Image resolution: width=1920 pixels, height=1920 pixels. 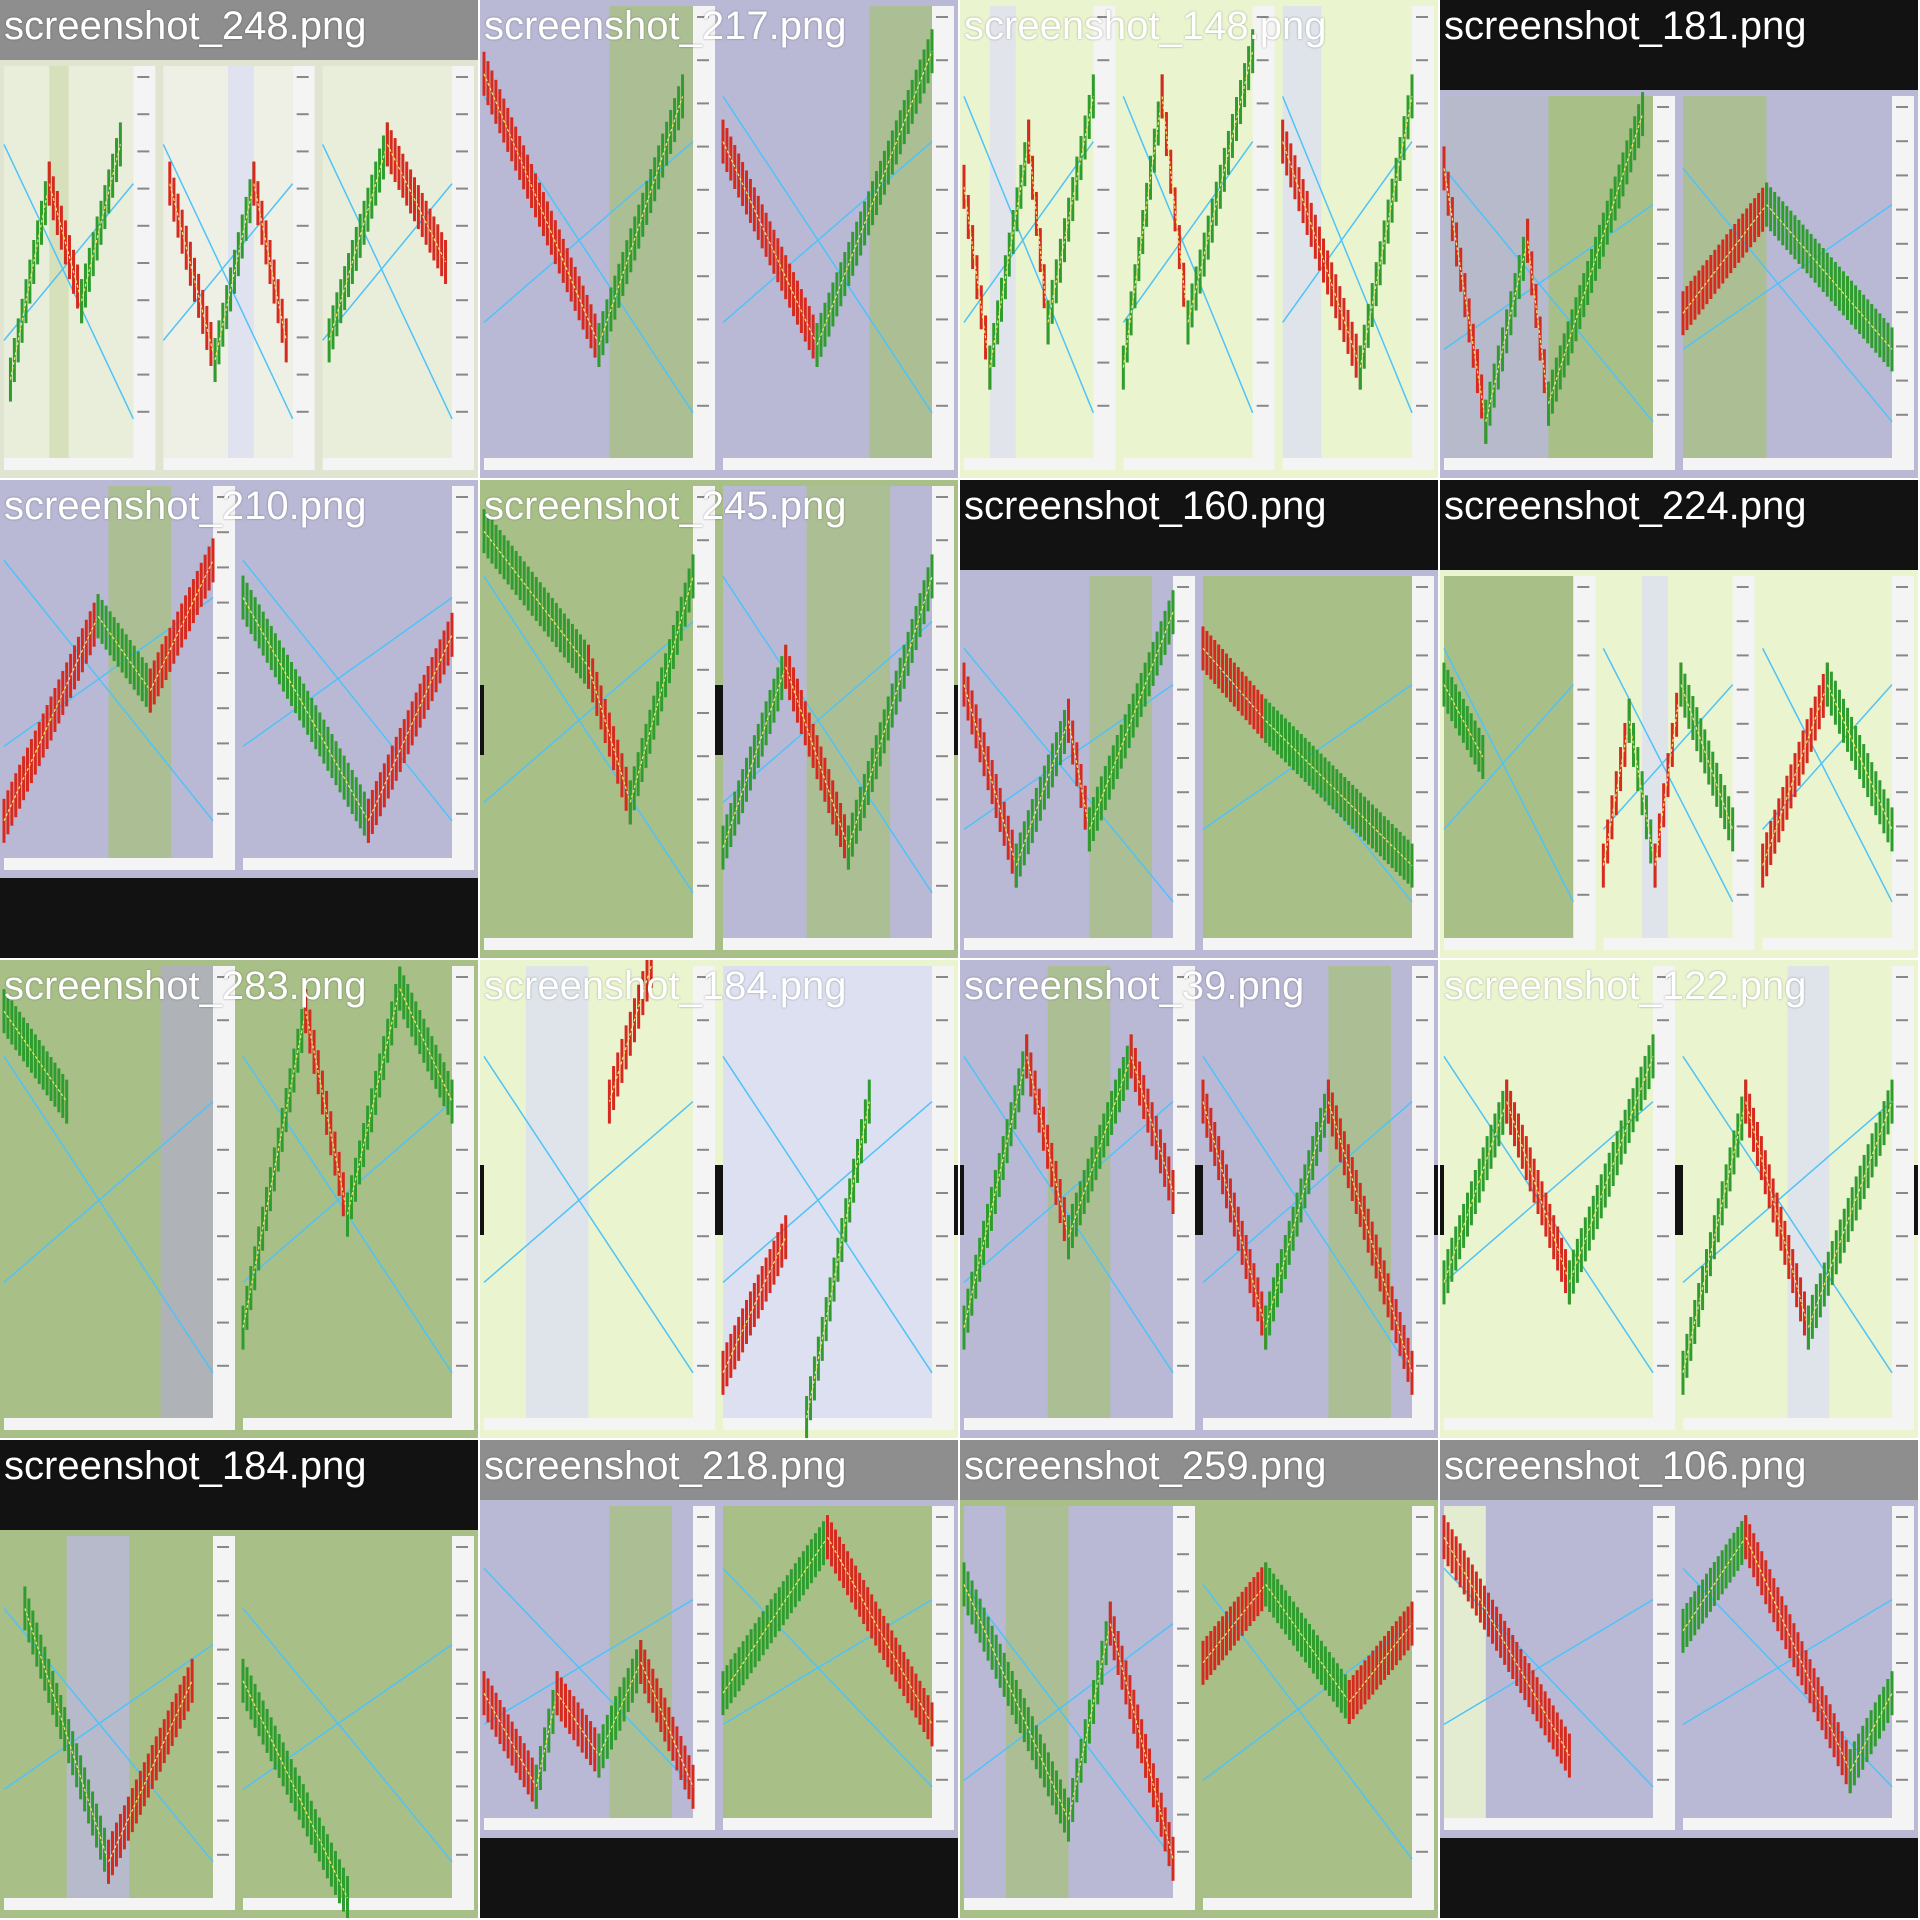 I want to click on thumbnail-tile: screenshot_248.png, so click(x=239, y=239).